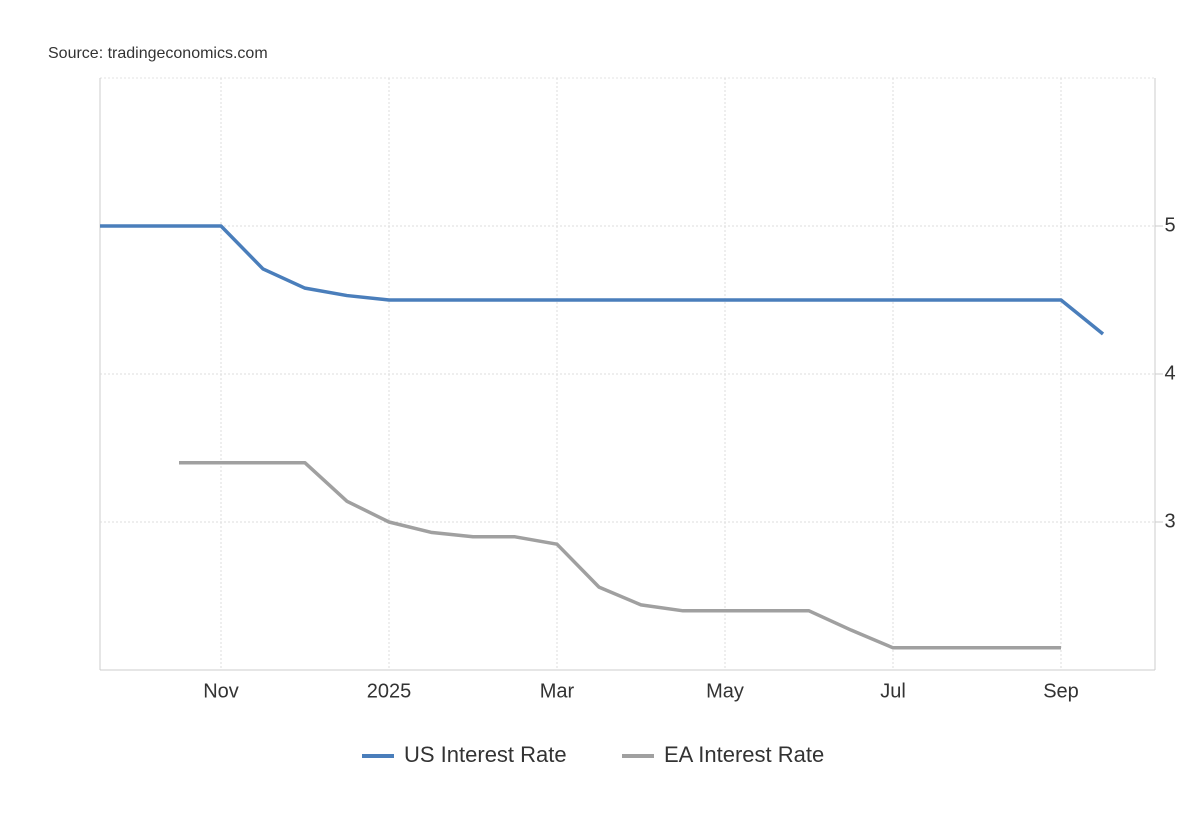  What do you see at coordinates (893, 691) in the screenshot?
I see `x-tick-label: Jul` at bounding box center [893, 691].